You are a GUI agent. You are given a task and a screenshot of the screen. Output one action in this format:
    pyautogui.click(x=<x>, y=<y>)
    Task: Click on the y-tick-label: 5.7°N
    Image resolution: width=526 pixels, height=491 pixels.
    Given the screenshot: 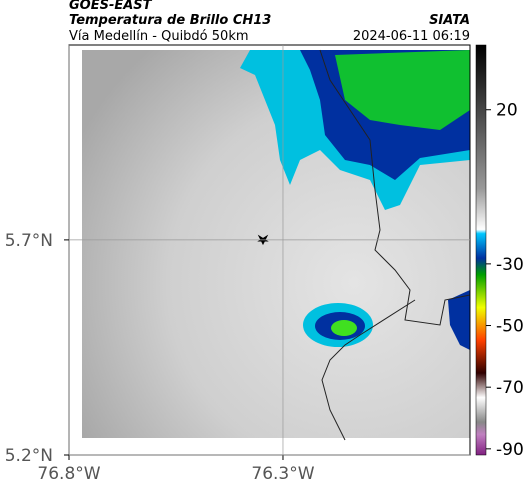 What is the action you would take?
    pyautogui.click(x=29, y=241)
    